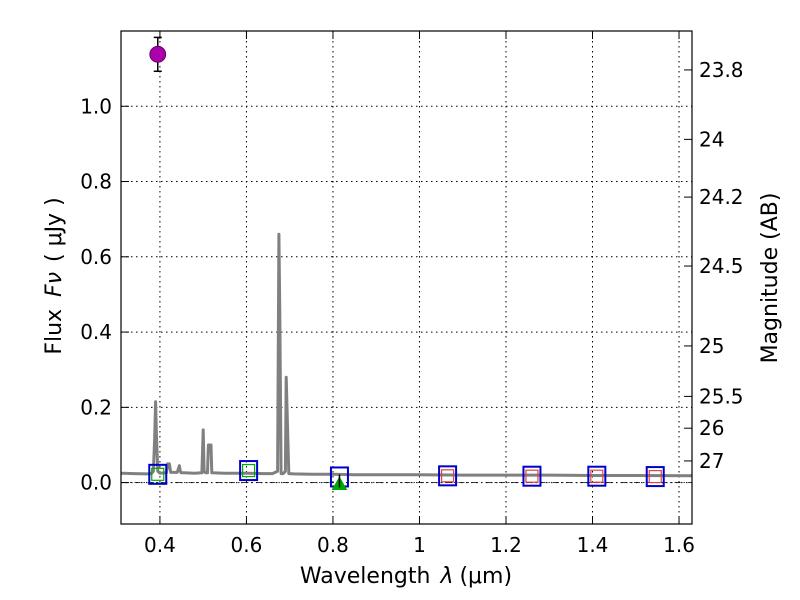  I want to click on magnitude-tick-label: 25, so click(711, 346).